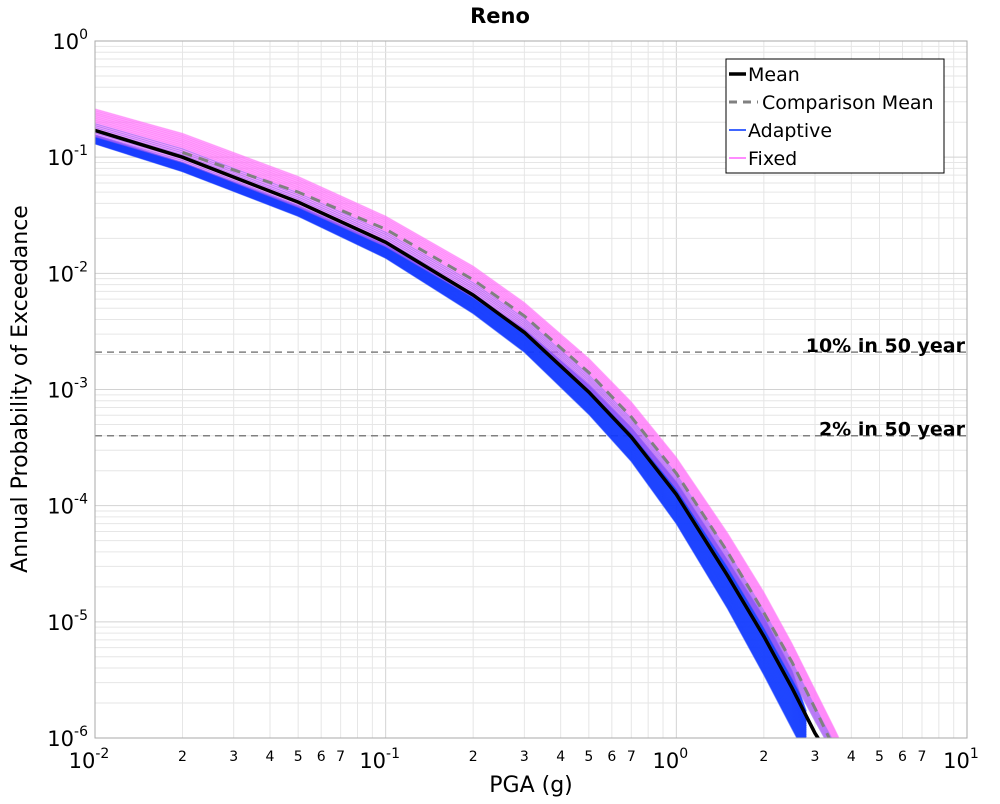 The width and height of the screenshot is (1000, 804). What do you see at coordinates (67, 156) in the screenshot?
I see `y-tick-label: 10⁻¹` at bounding box center [67, 156].